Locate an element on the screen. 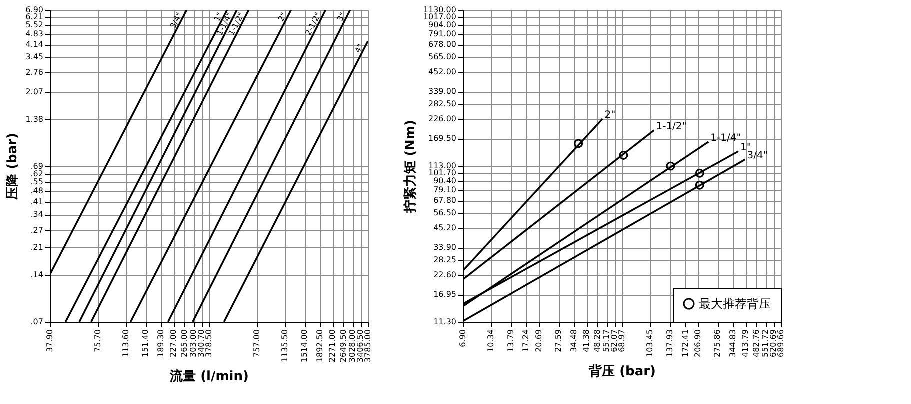  y-tick-label: 791.00 is located at coordinates (442, 34).